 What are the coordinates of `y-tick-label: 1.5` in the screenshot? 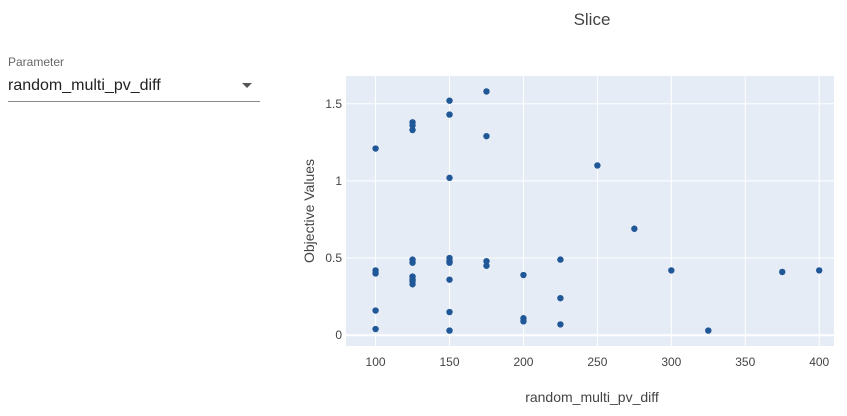 It's located at (333, 104).